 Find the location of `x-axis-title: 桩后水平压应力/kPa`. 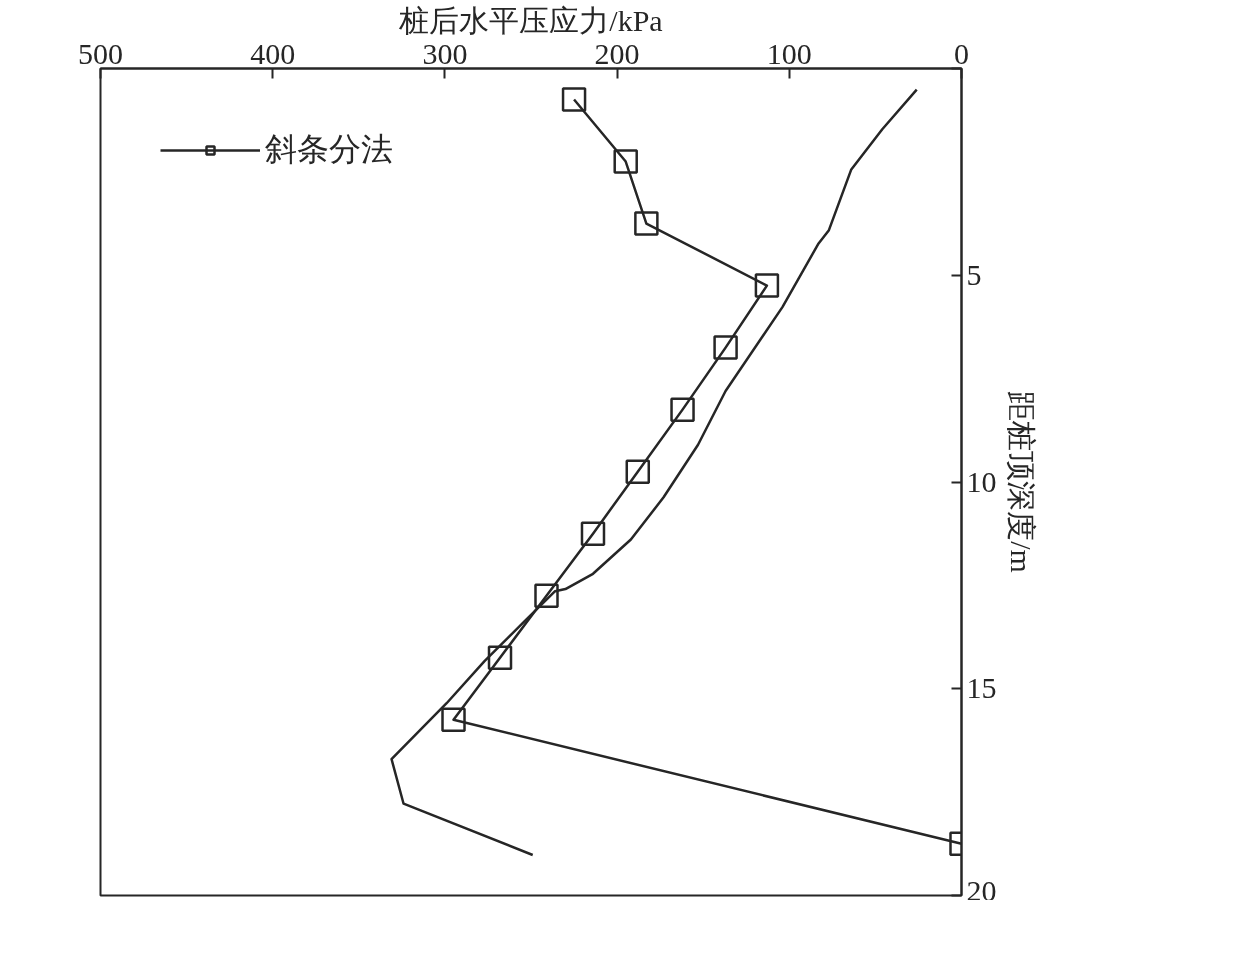

x-axis-title: 桩后水平压应力/kPa is located at coordinates (530, 20).